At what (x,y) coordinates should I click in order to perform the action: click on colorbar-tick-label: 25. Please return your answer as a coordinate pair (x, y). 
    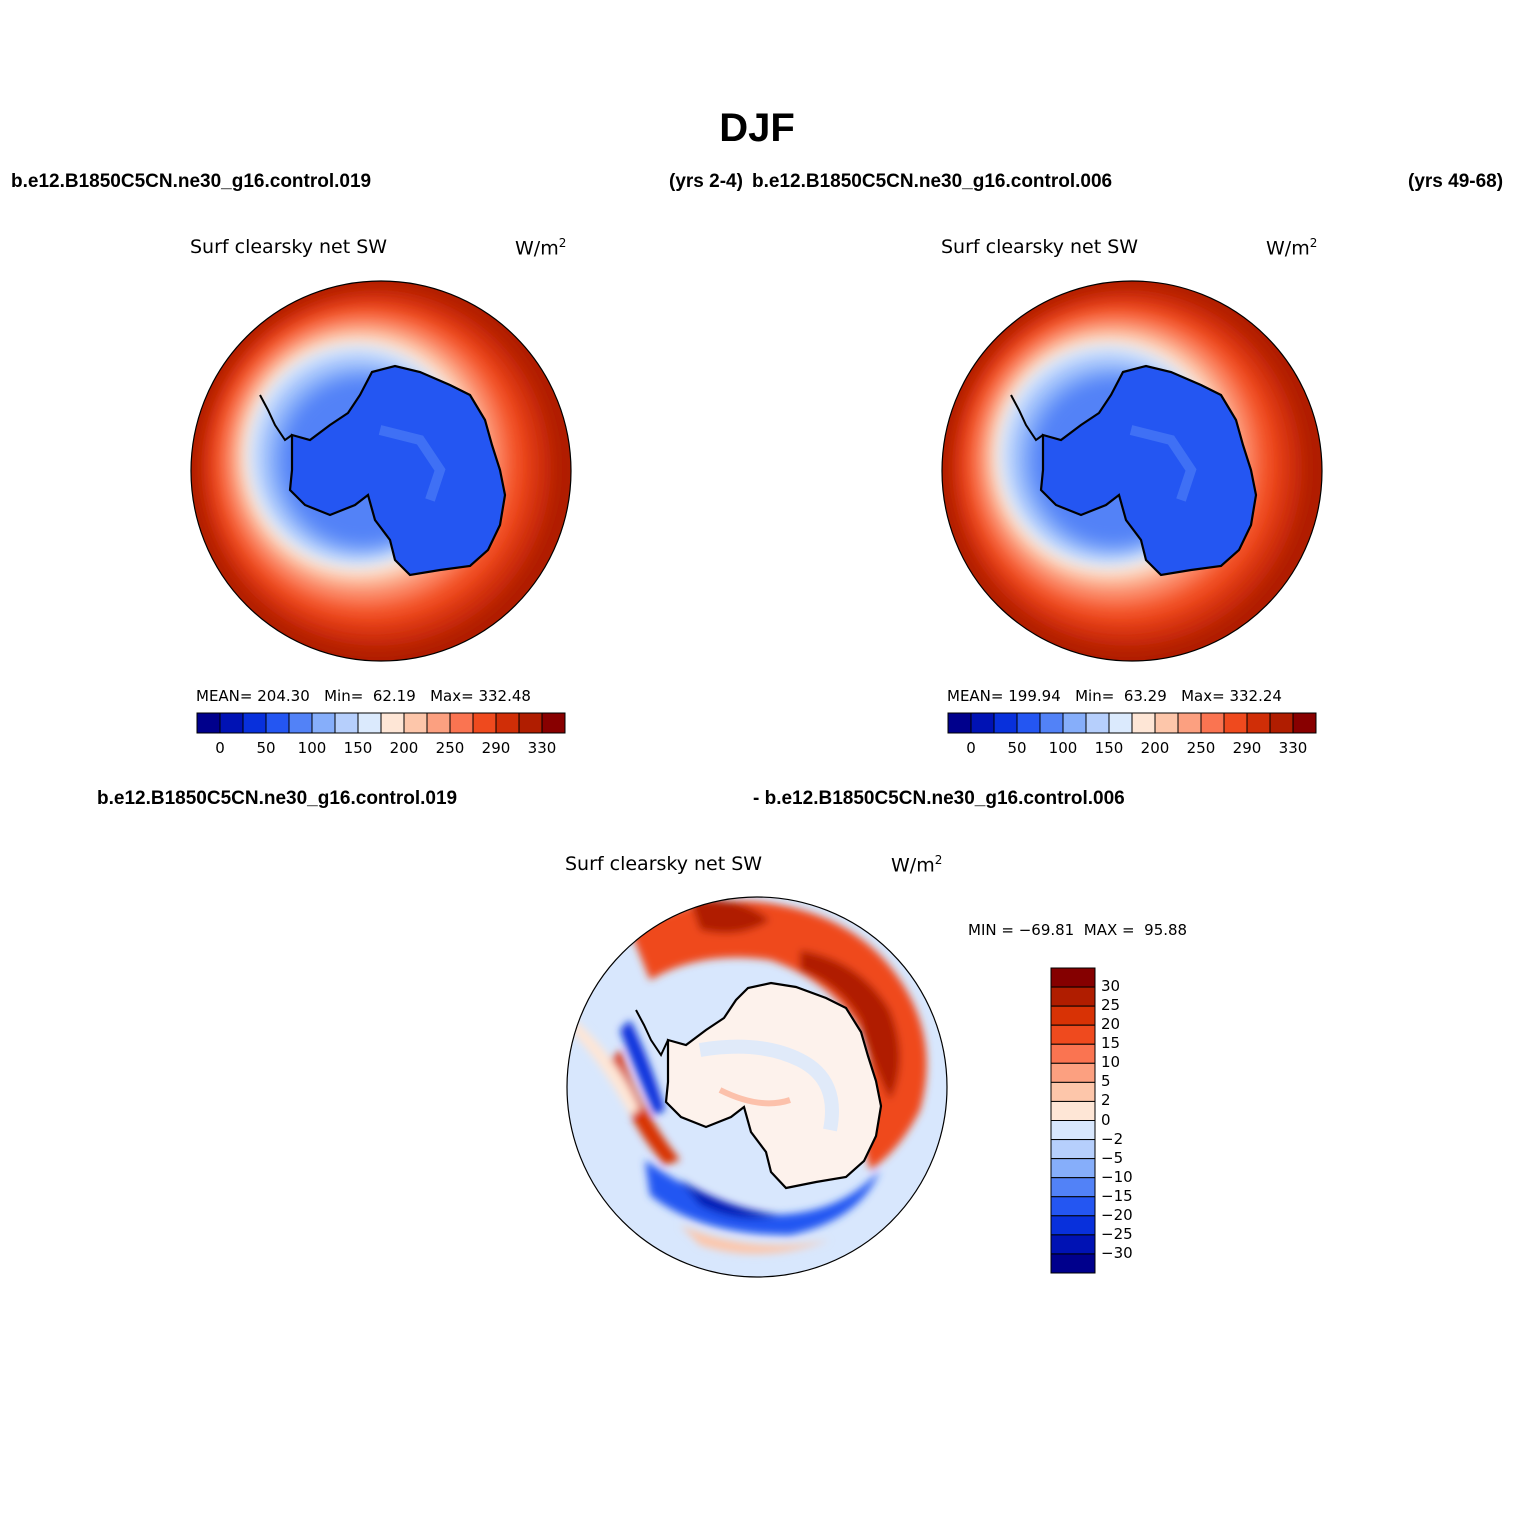
    Looking at the image, I should click on (1111, 1005).